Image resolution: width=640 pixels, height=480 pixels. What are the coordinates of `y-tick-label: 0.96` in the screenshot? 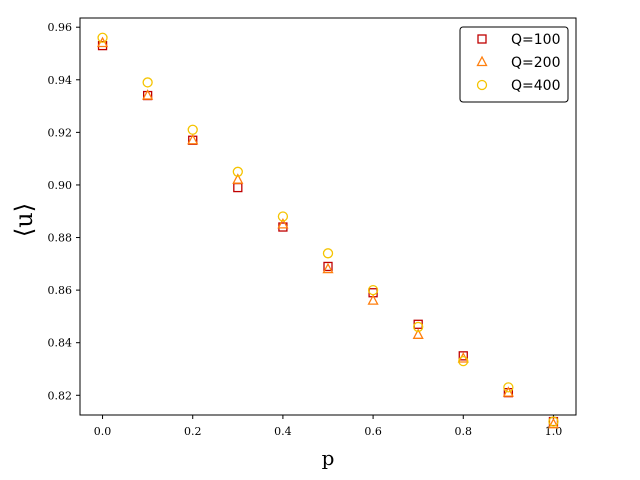 It's located at (60, 27).